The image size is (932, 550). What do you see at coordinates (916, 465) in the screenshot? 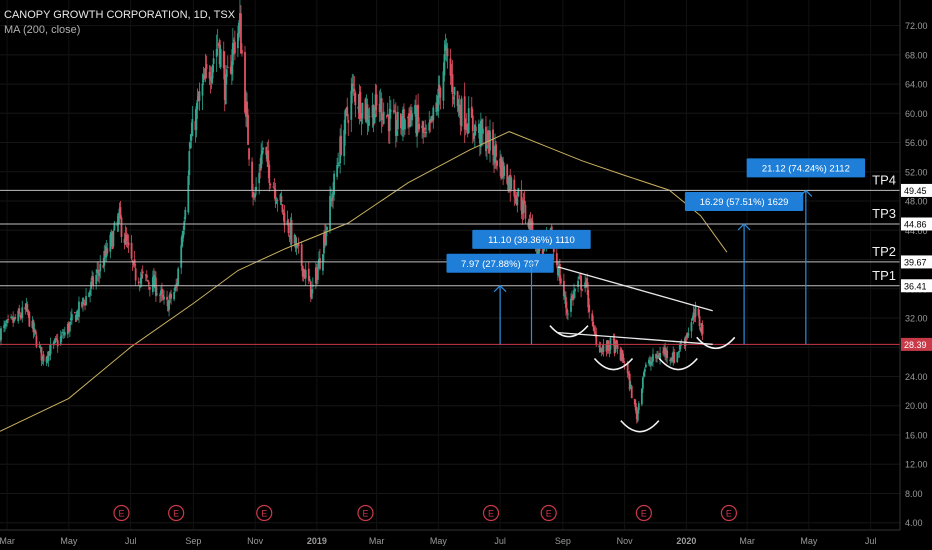
I see `y-tick-label: 12.00` at bounding box center [916, 465].